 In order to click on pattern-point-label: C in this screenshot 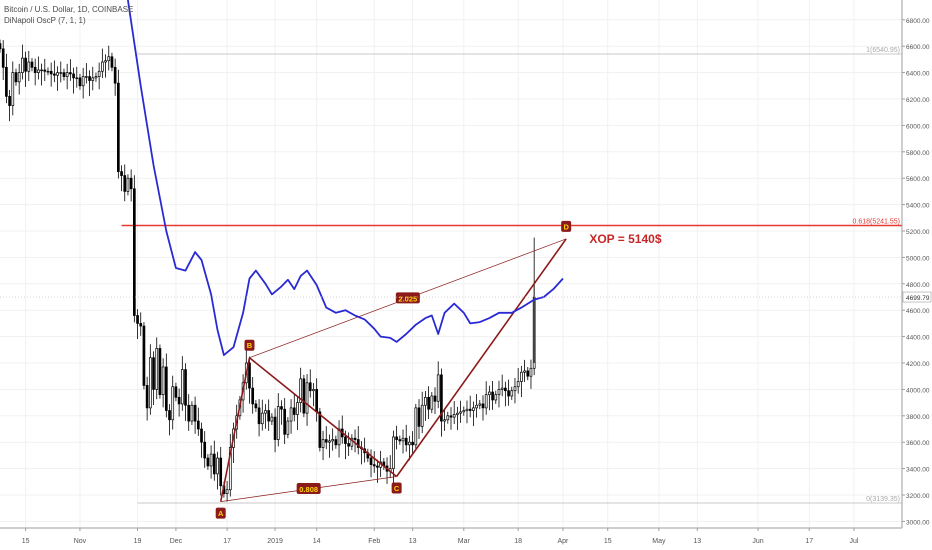, I will do `click(397, 488)`.